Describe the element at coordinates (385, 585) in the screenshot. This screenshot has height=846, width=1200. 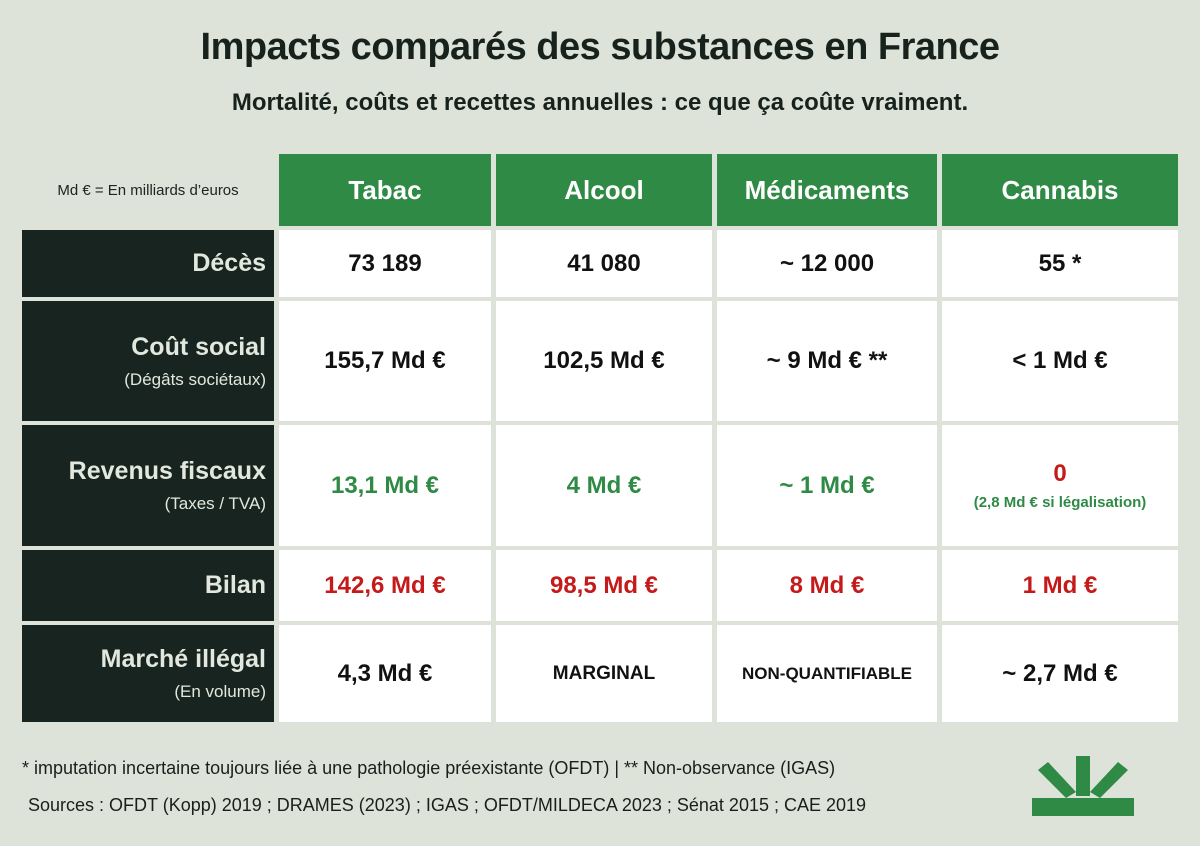
I see `cell-bilan-tabac: 142,6 Md €` at that location.